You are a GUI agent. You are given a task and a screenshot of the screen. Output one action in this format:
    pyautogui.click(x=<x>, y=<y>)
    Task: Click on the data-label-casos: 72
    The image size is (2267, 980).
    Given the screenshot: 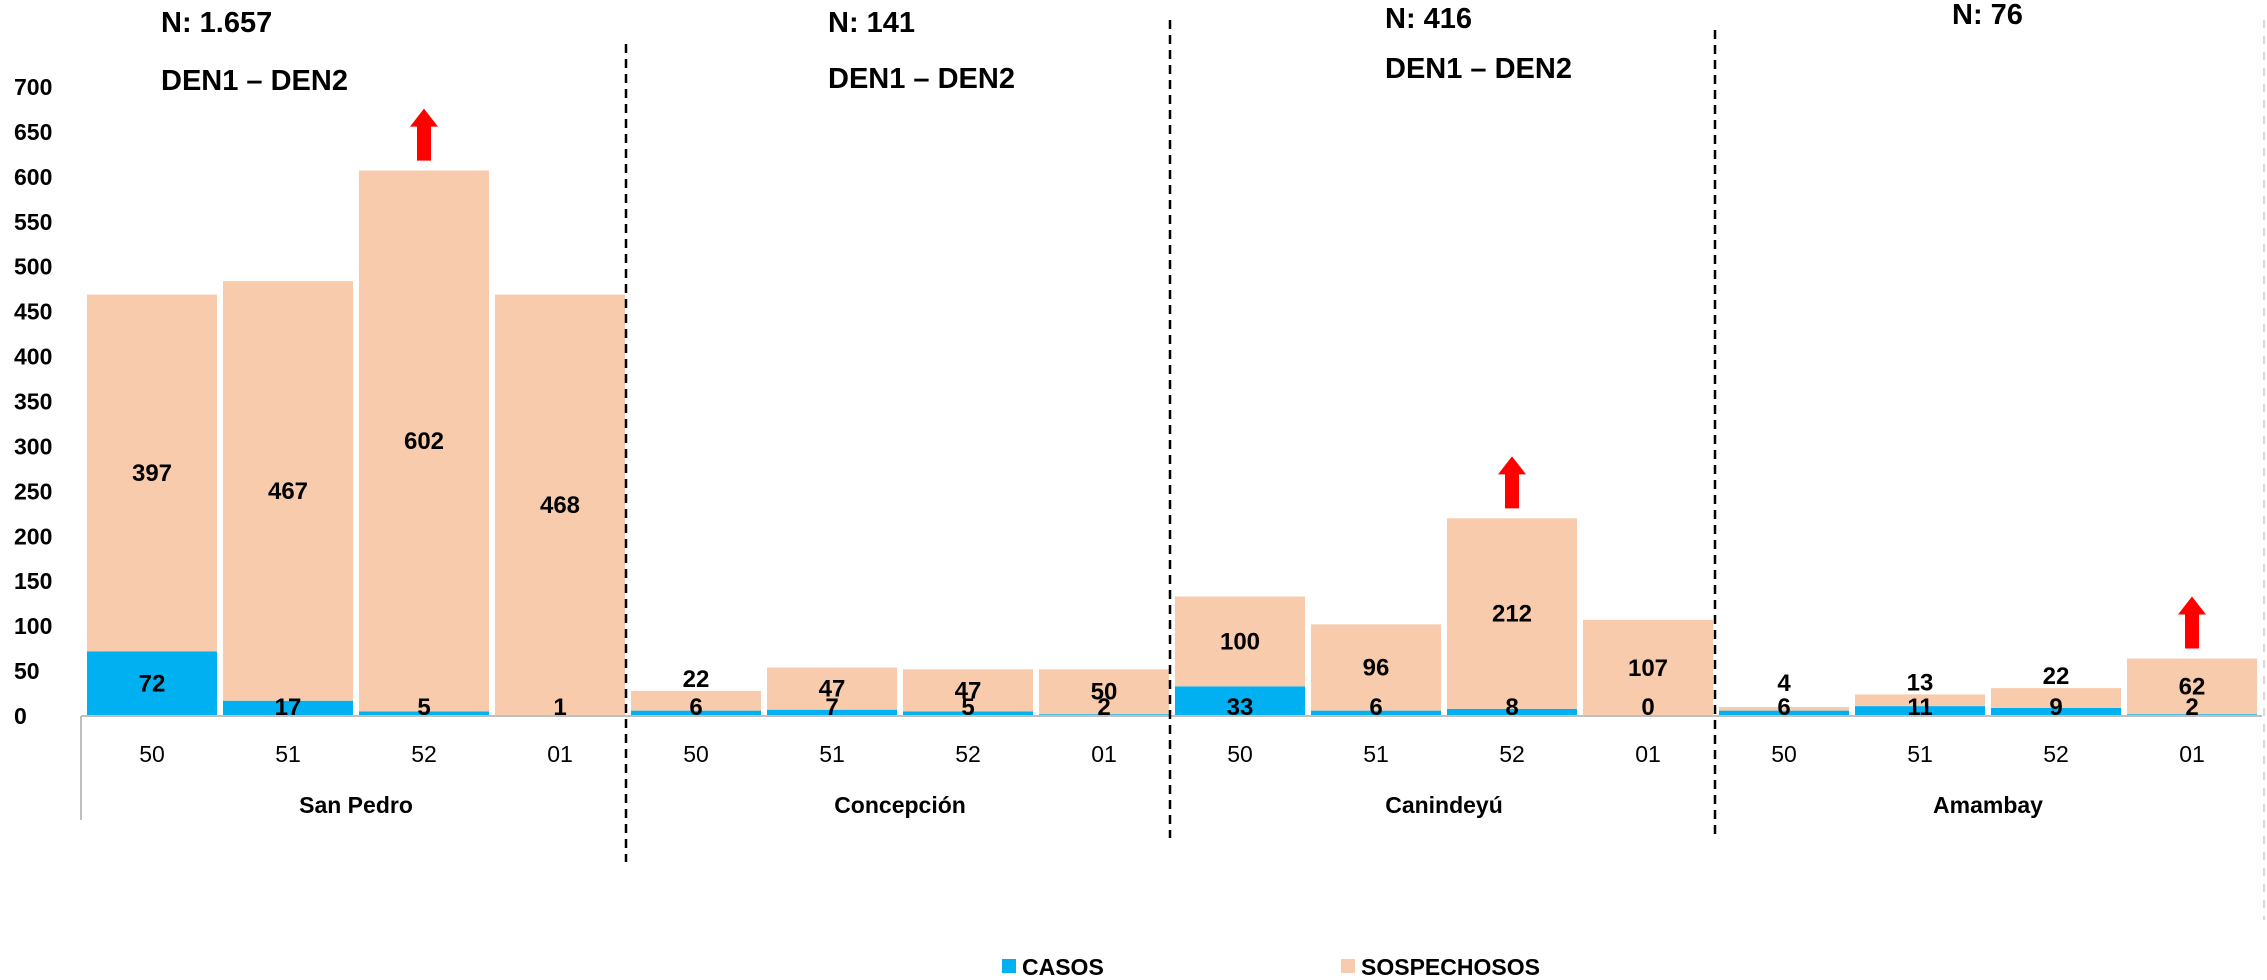 What is the action you would take?
    pyautogui.click(x=152, y=684)
    